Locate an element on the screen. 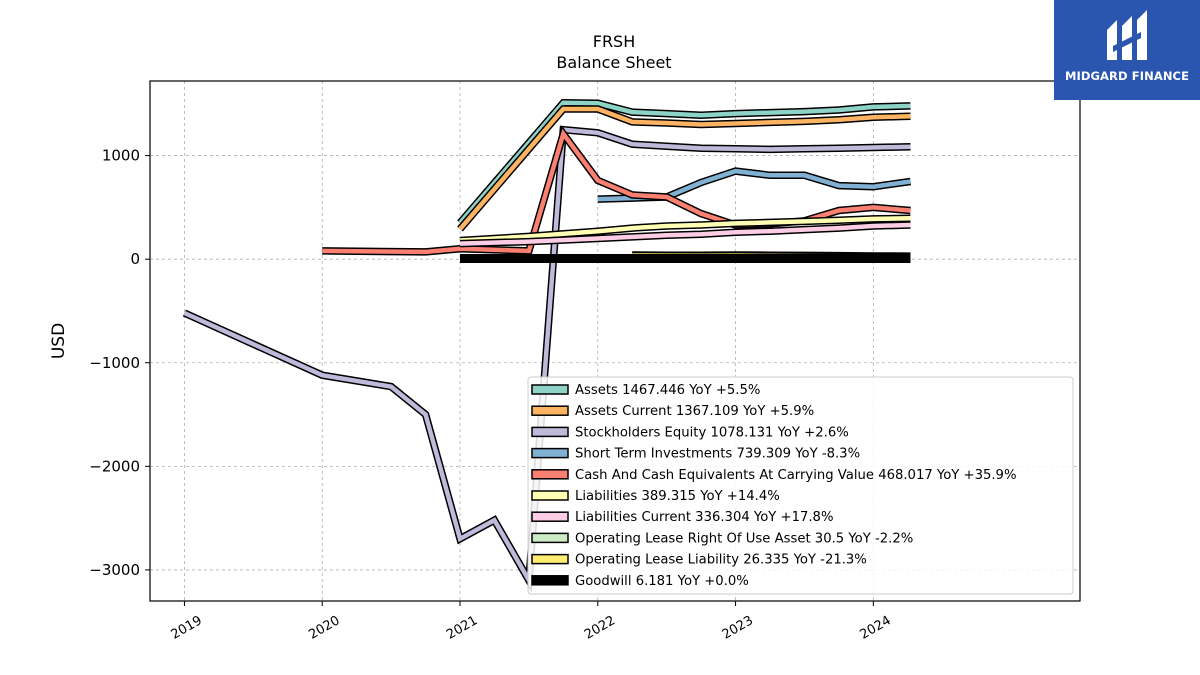 This screenshot has height=675, width=1200. legend-entry: Short Term Investments 739.309 YoY -8.3% is located at coordinates (695, 454).